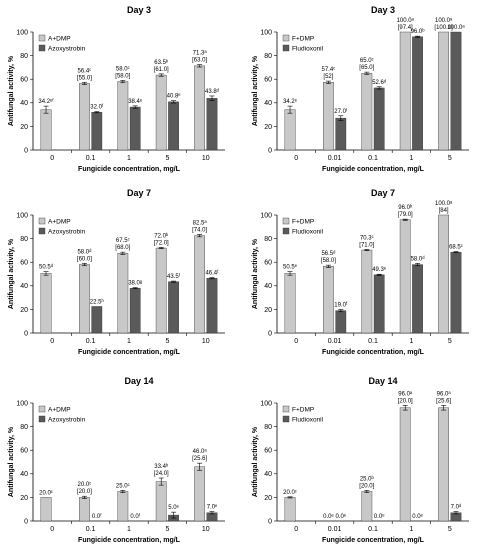 Image resolution: width=479 pixels, height=550 pixels. Describe the element at coordinates (97, 516) in the screenshot. I see `data-label: 0.0ᶠ` at that location.